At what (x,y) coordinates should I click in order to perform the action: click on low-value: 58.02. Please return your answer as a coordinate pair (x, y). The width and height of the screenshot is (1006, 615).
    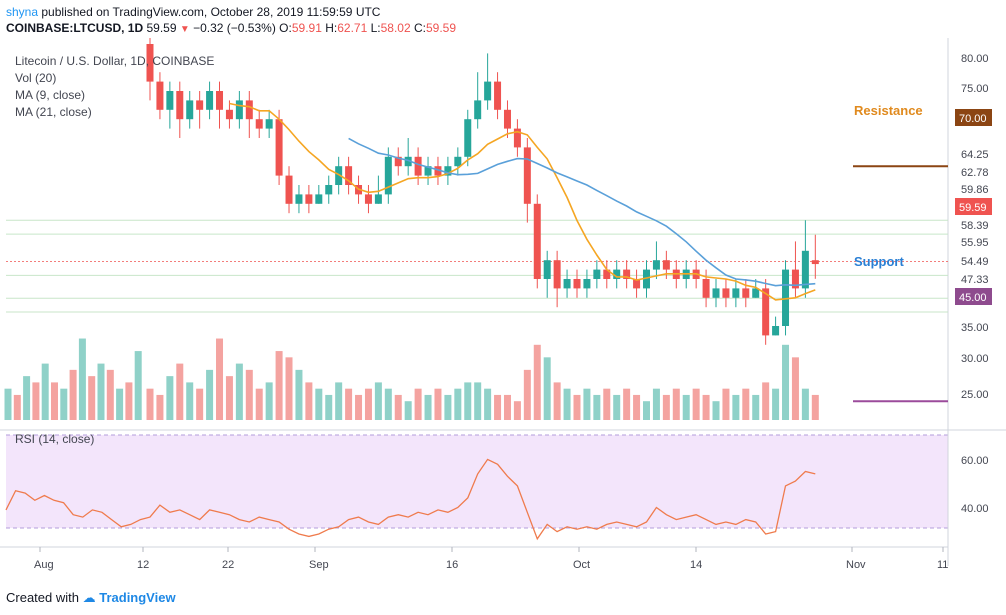
    Looking at the image, I should click on (395, 28).